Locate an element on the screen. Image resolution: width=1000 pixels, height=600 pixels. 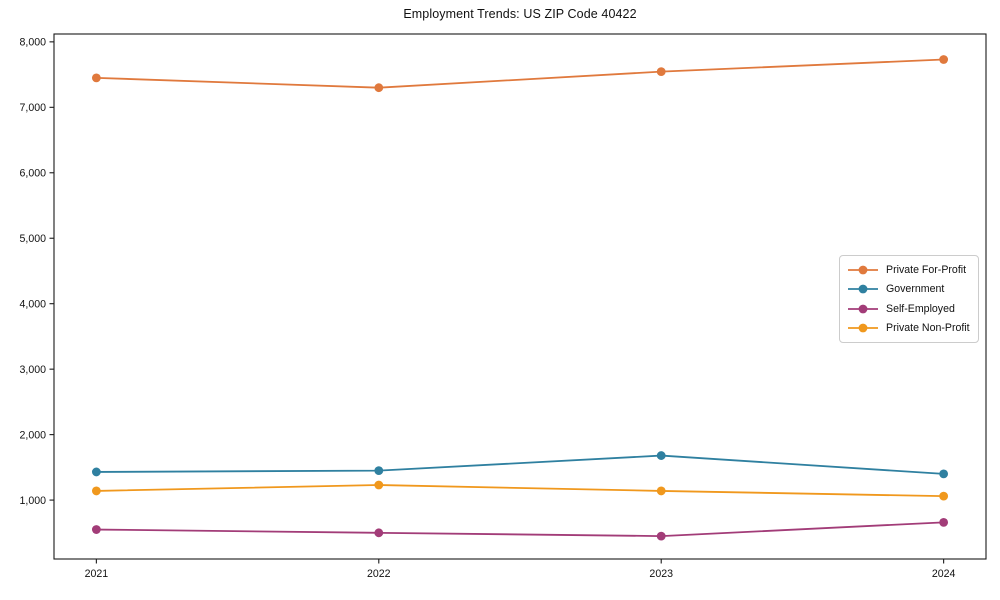
y-axis-tick-label: 3,000 is located at coordinates (32, 370).